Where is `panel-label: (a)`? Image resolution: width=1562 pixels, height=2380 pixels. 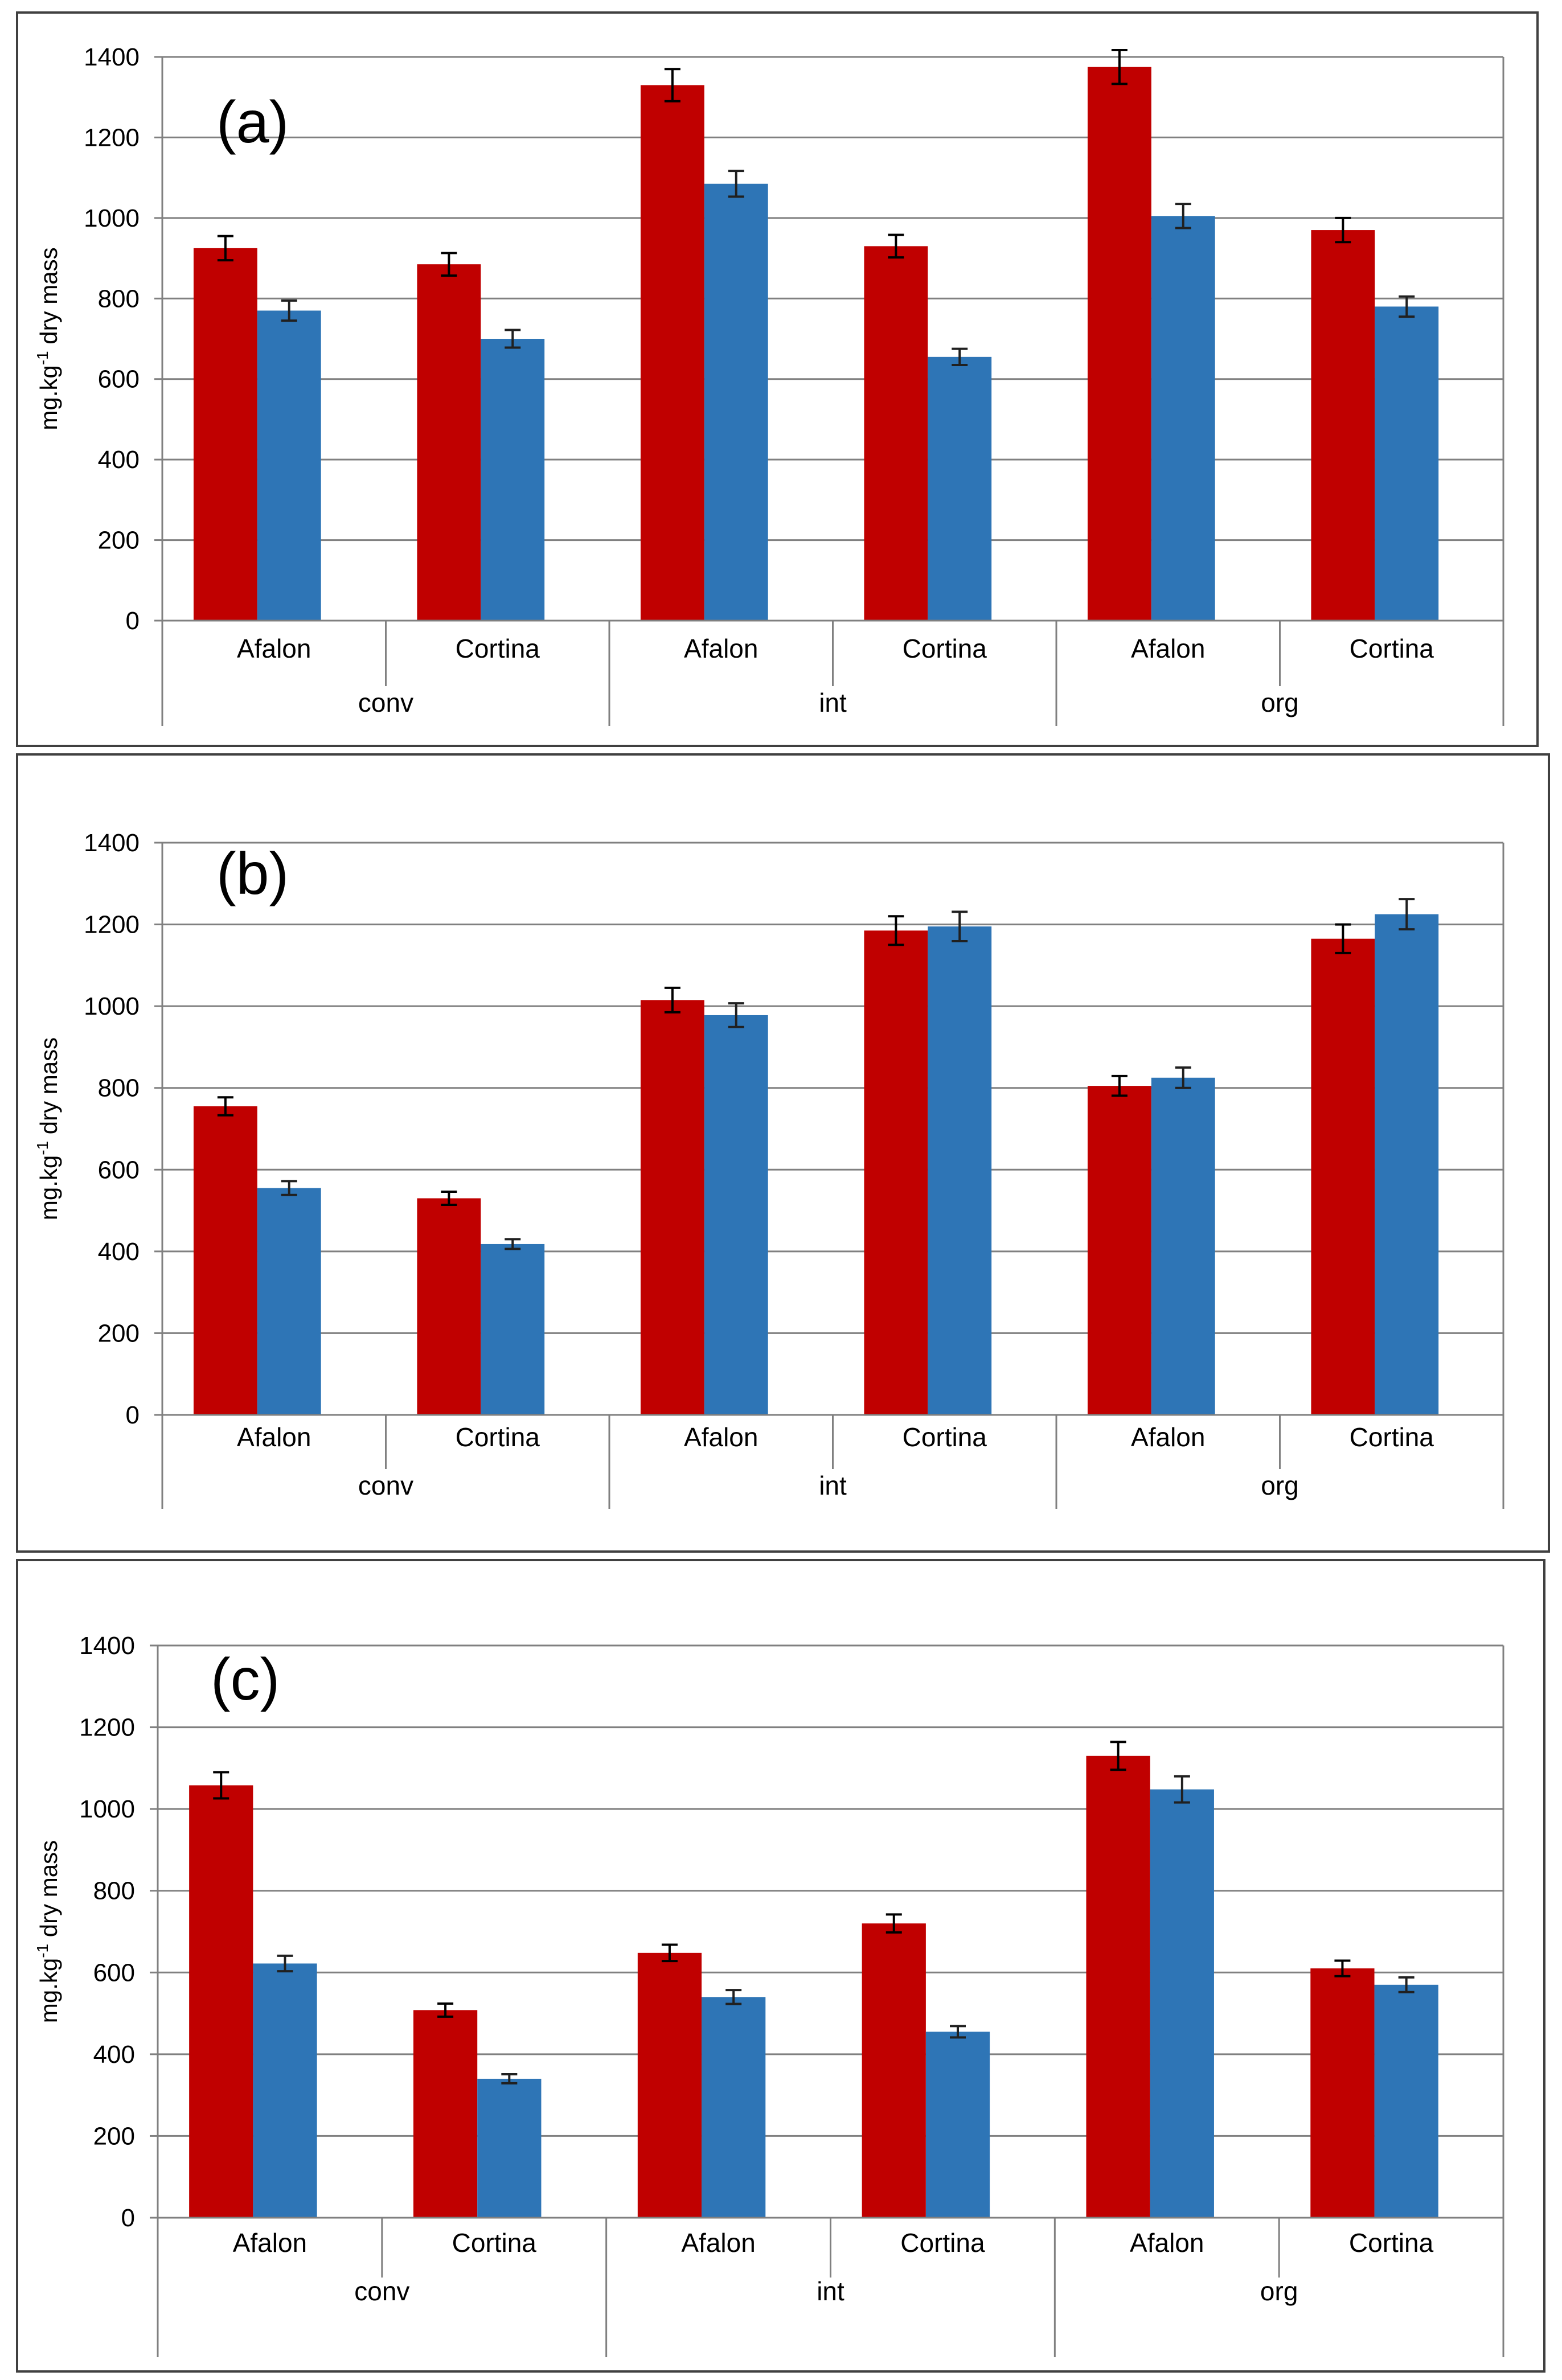
panel-label: (a) is located at coordinates (252, 122).